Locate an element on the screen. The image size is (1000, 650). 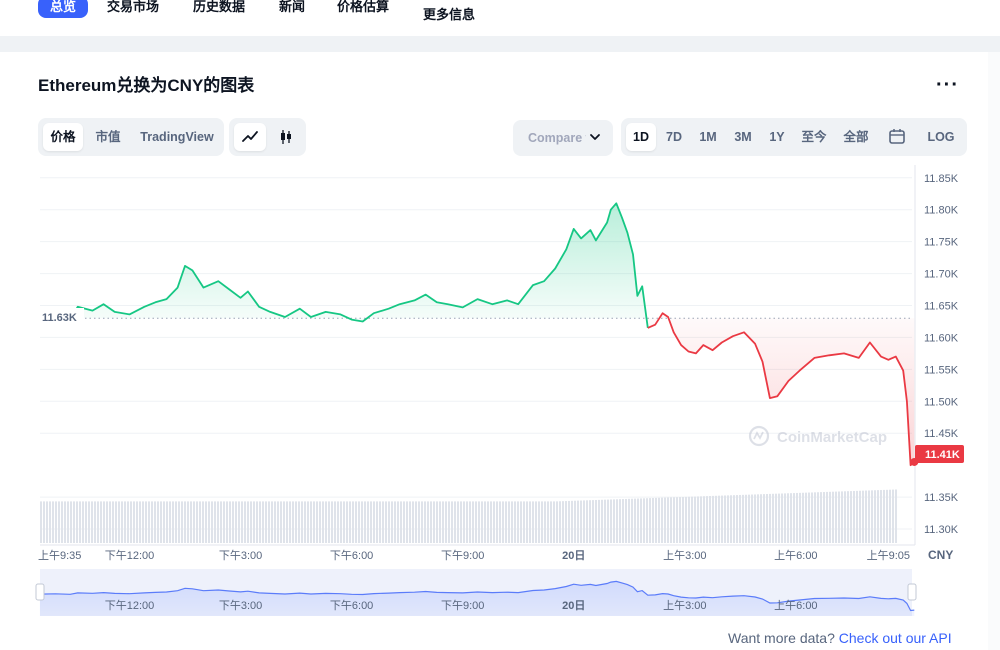
api-link: Check out our API is located at coordinates (895, 638).